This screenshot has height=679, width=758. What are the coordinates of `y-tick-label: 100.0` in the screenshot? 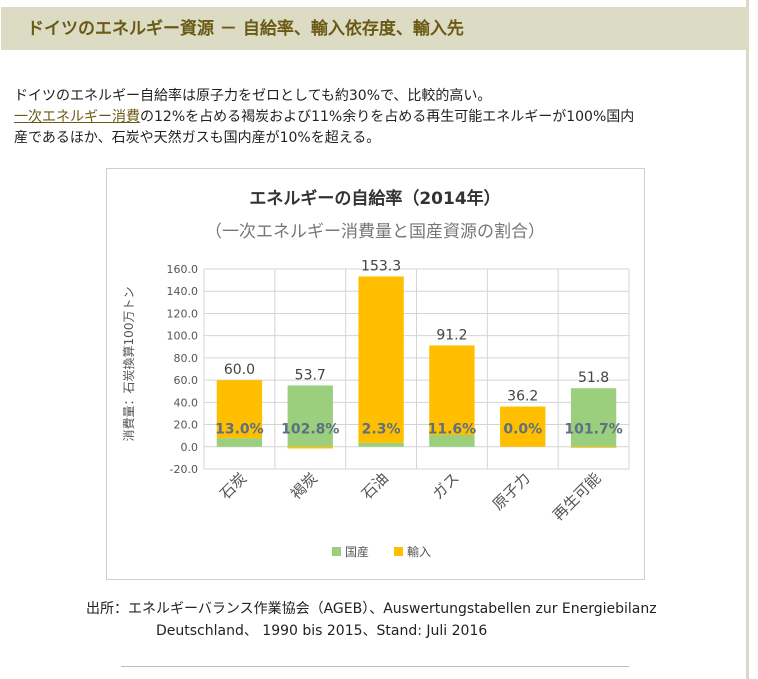 It's located at (183, 336).